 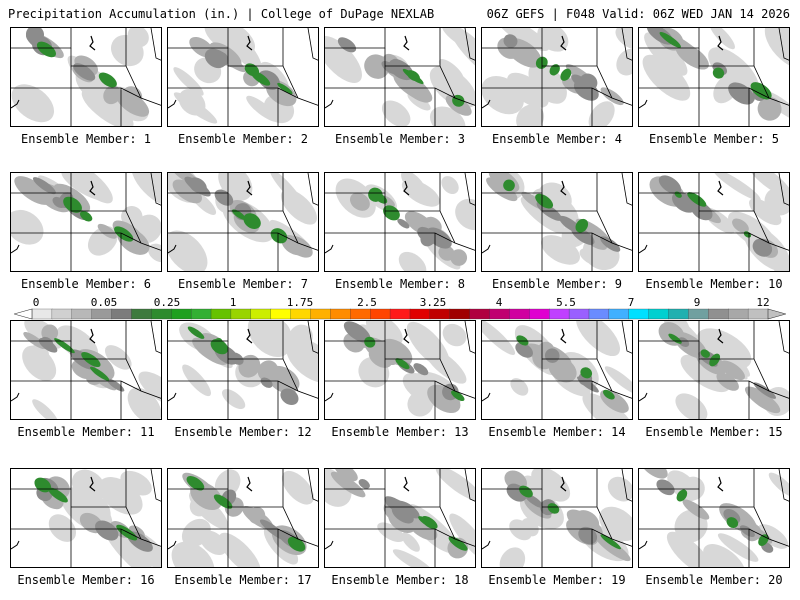 What do you see at coordinates (400, 313) in the screenshot?
I see `precip-colorbar` at bounding box center [400, 313].